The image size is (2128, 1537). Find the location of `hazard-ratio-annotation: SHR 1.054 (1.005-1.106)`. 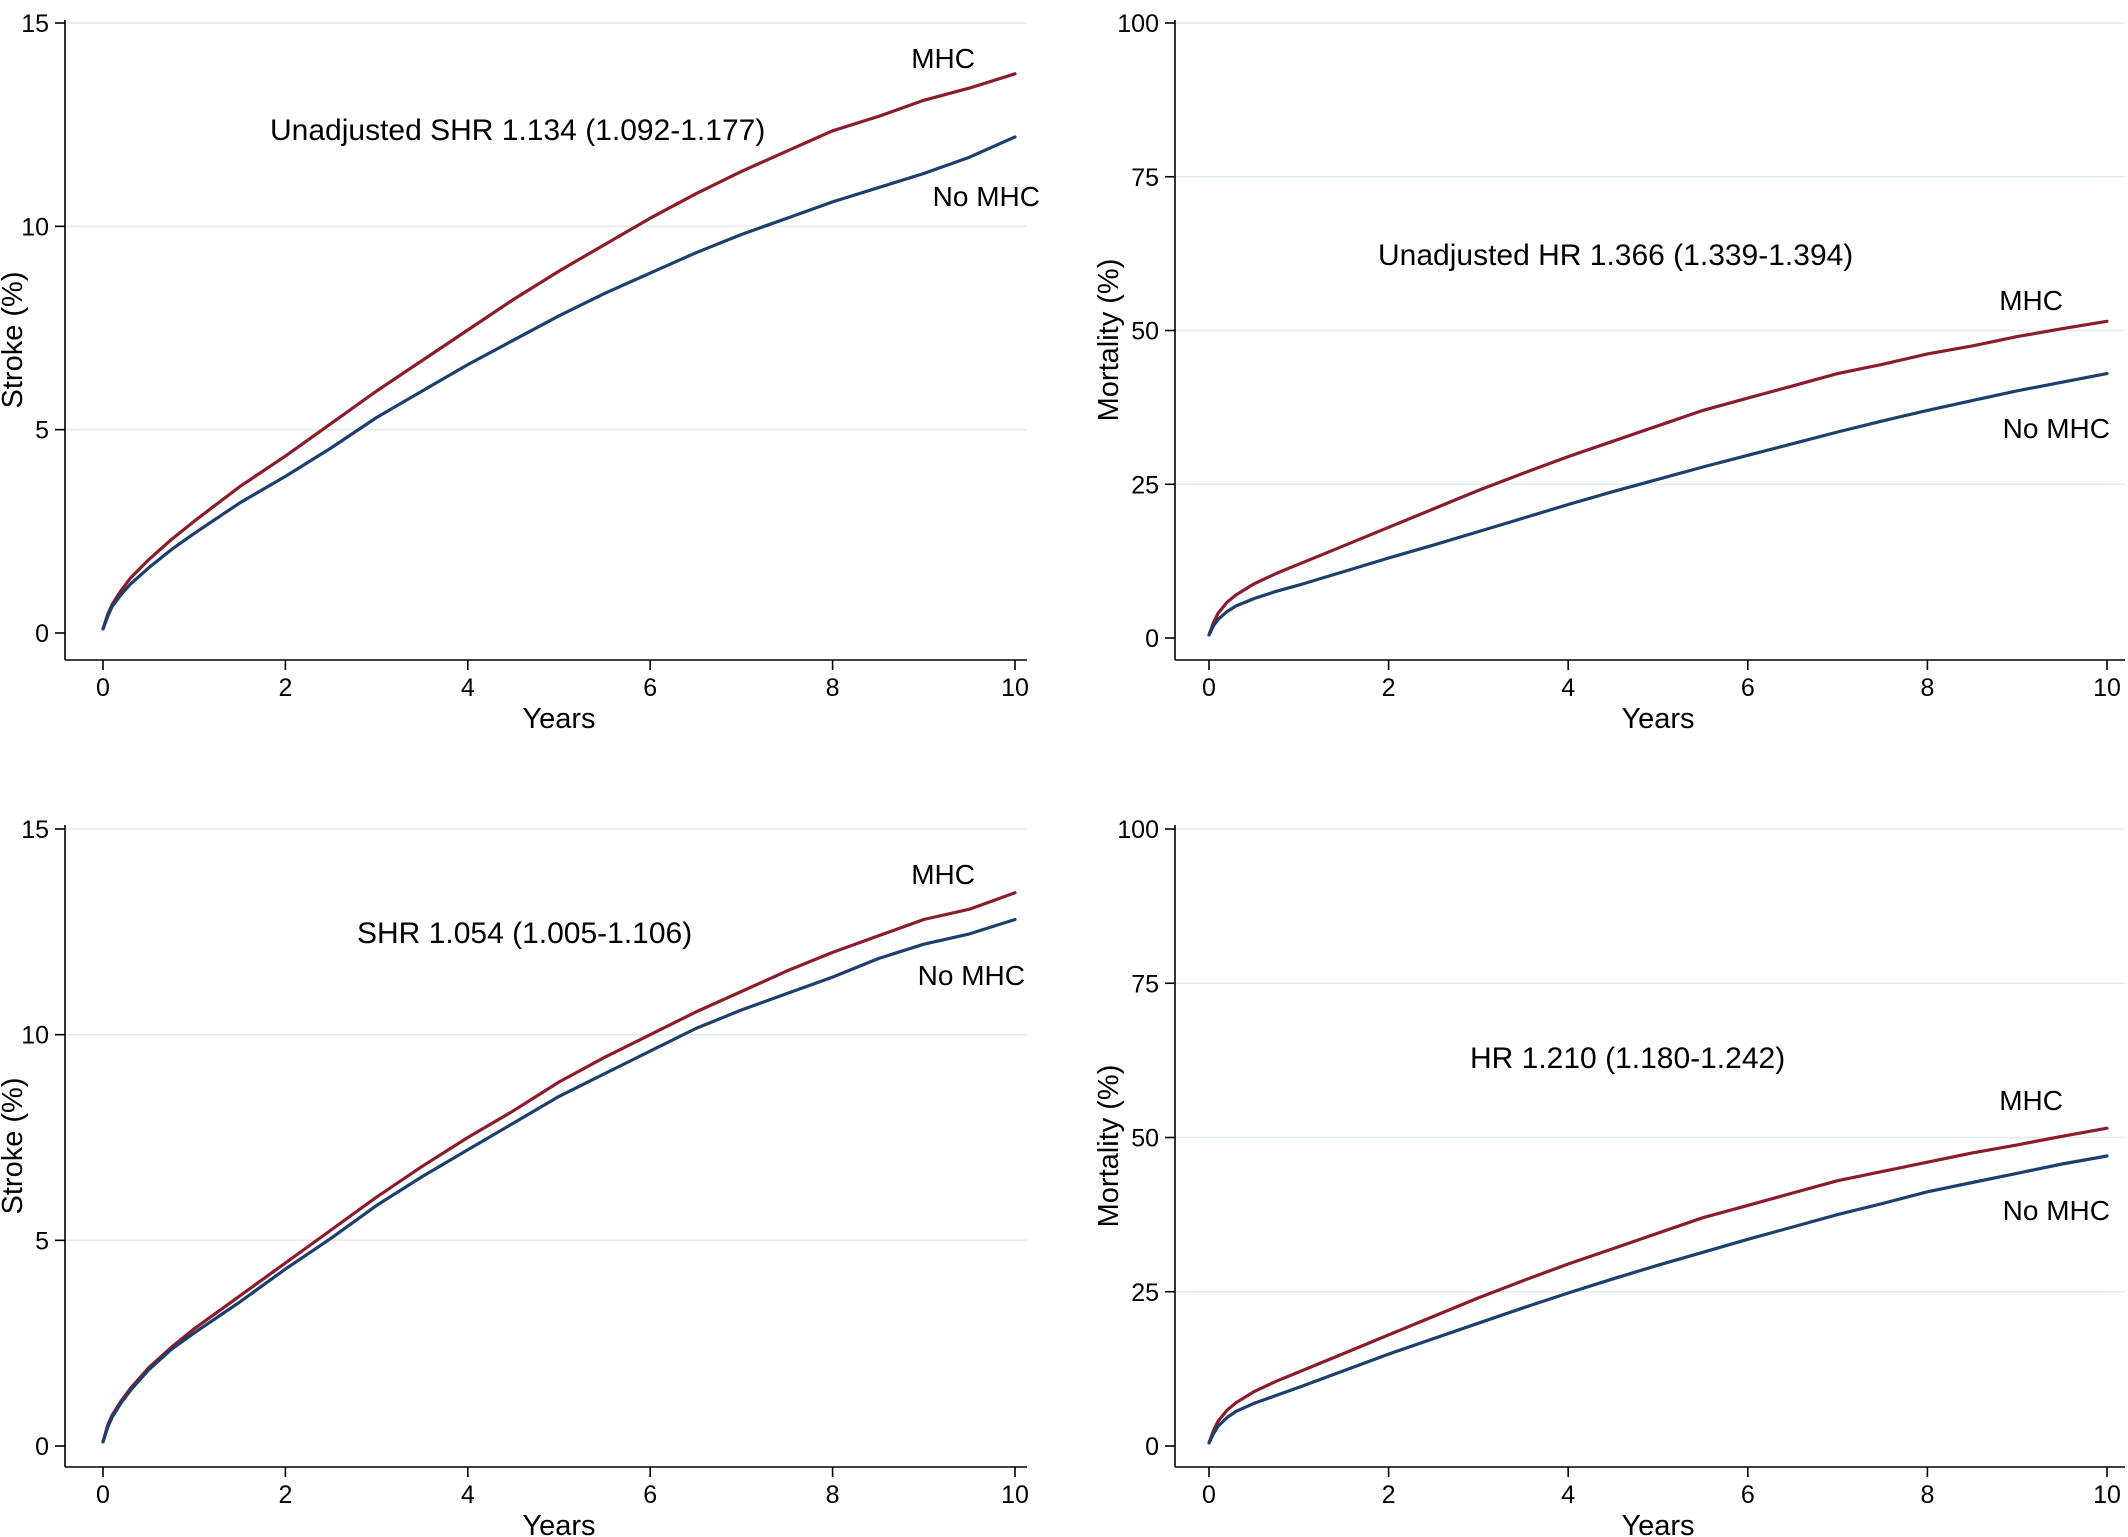

hazard-ratio-annotation: SHR 1.054 (1.005-1.106) is located at coordinates (524, 933).